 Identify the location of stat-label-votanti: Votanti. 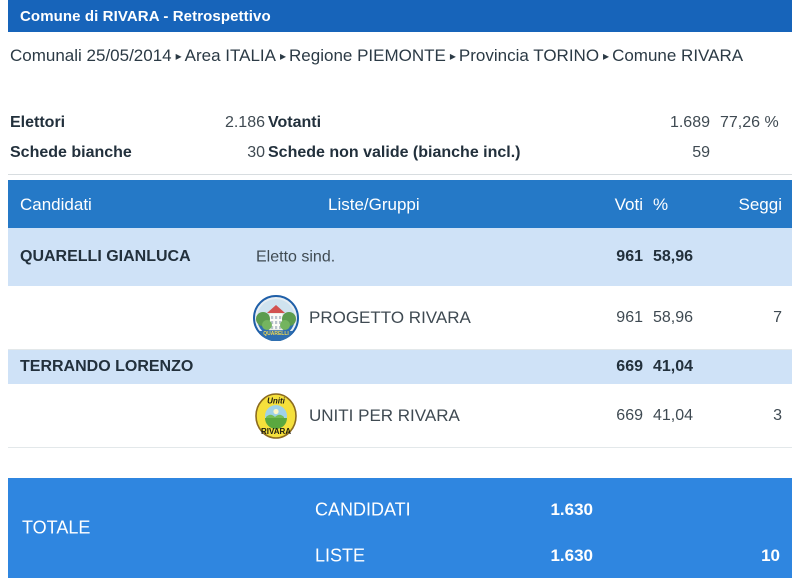
(295, 122).